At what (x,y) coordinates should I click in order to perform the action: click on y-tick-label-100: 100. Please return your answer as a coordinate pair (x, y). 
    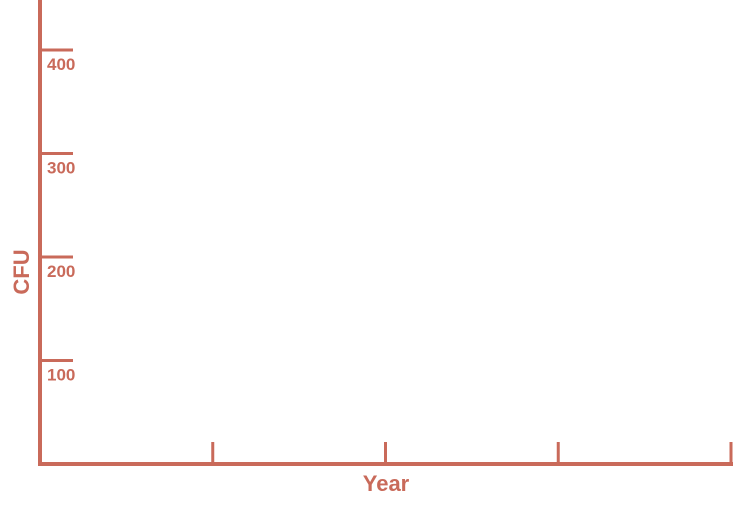
    Looking at the image, I should click on (61, 375).